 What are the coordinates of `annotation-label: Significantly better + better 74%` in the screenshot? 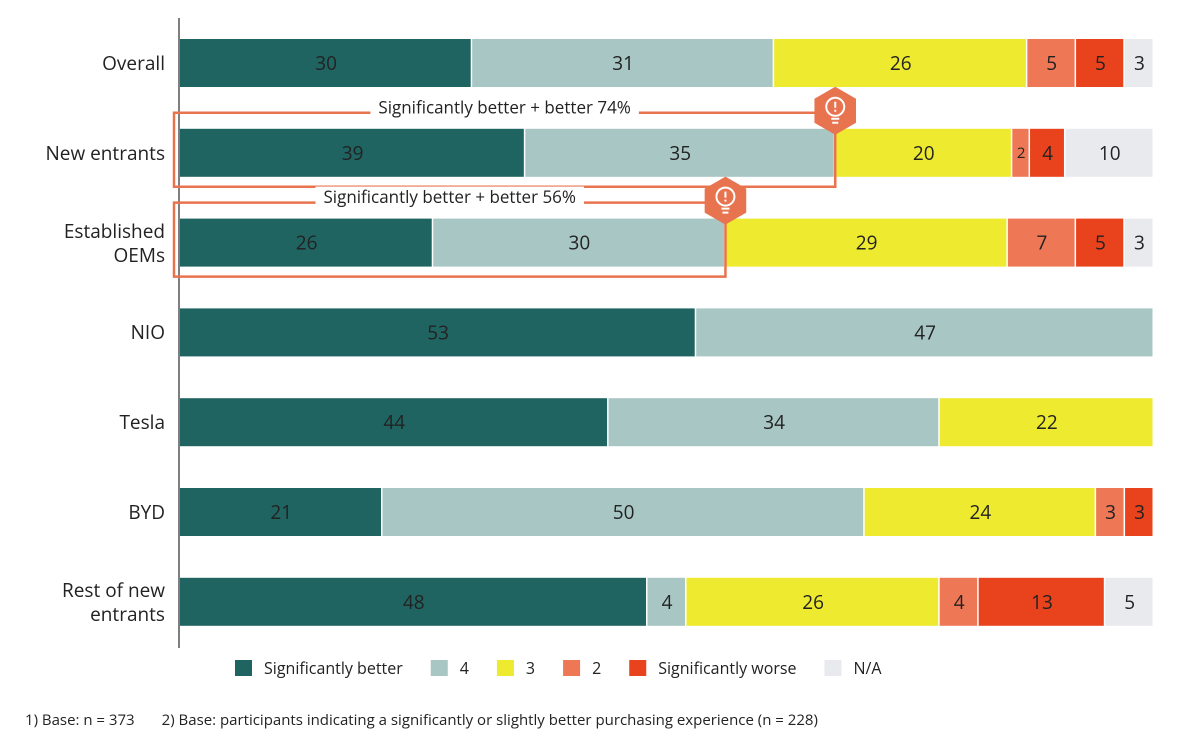 It's located at (504, 106).